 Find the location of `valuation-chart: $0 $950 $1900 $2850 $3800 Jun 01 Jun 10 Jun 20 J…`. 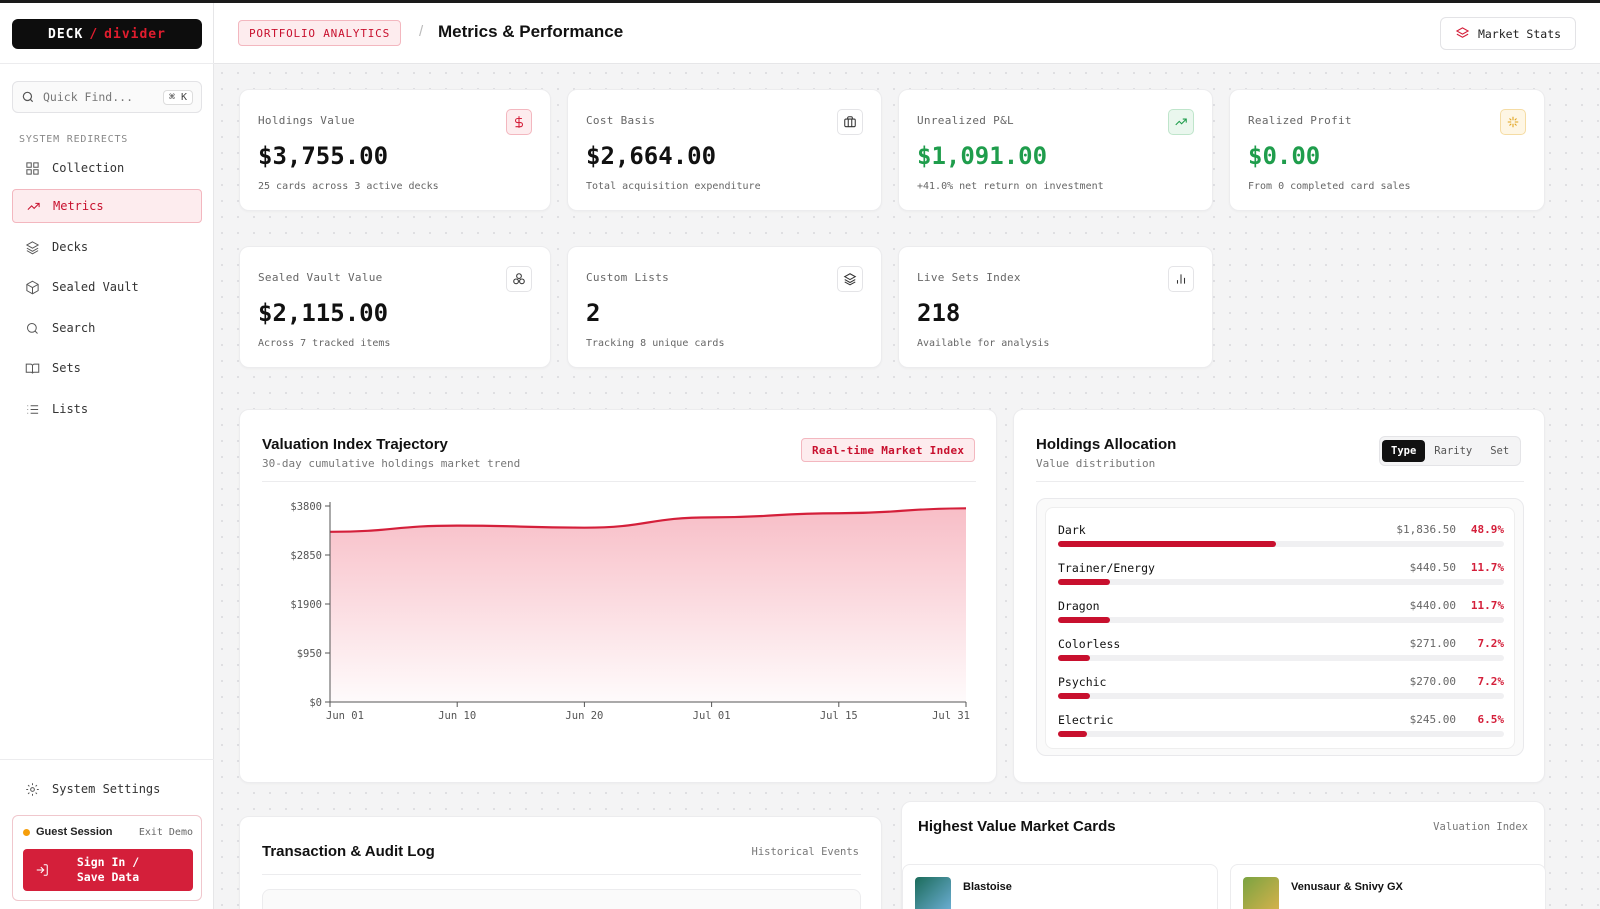

valuation-chart: $0 $950 $1900 $2850 $3800 Jun 01 Jun 10 Jun 20 J… is located at coordinates (630, 611).